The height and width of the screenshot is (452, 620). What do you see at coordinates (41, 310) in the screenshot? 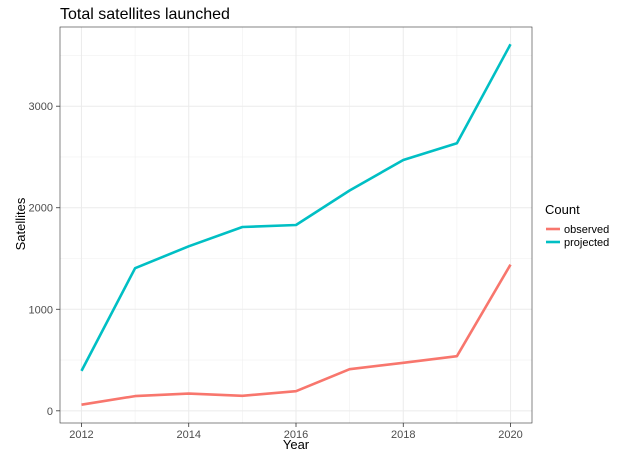
I see `y-tick-label: 1000` at bounding box center [41, 310].